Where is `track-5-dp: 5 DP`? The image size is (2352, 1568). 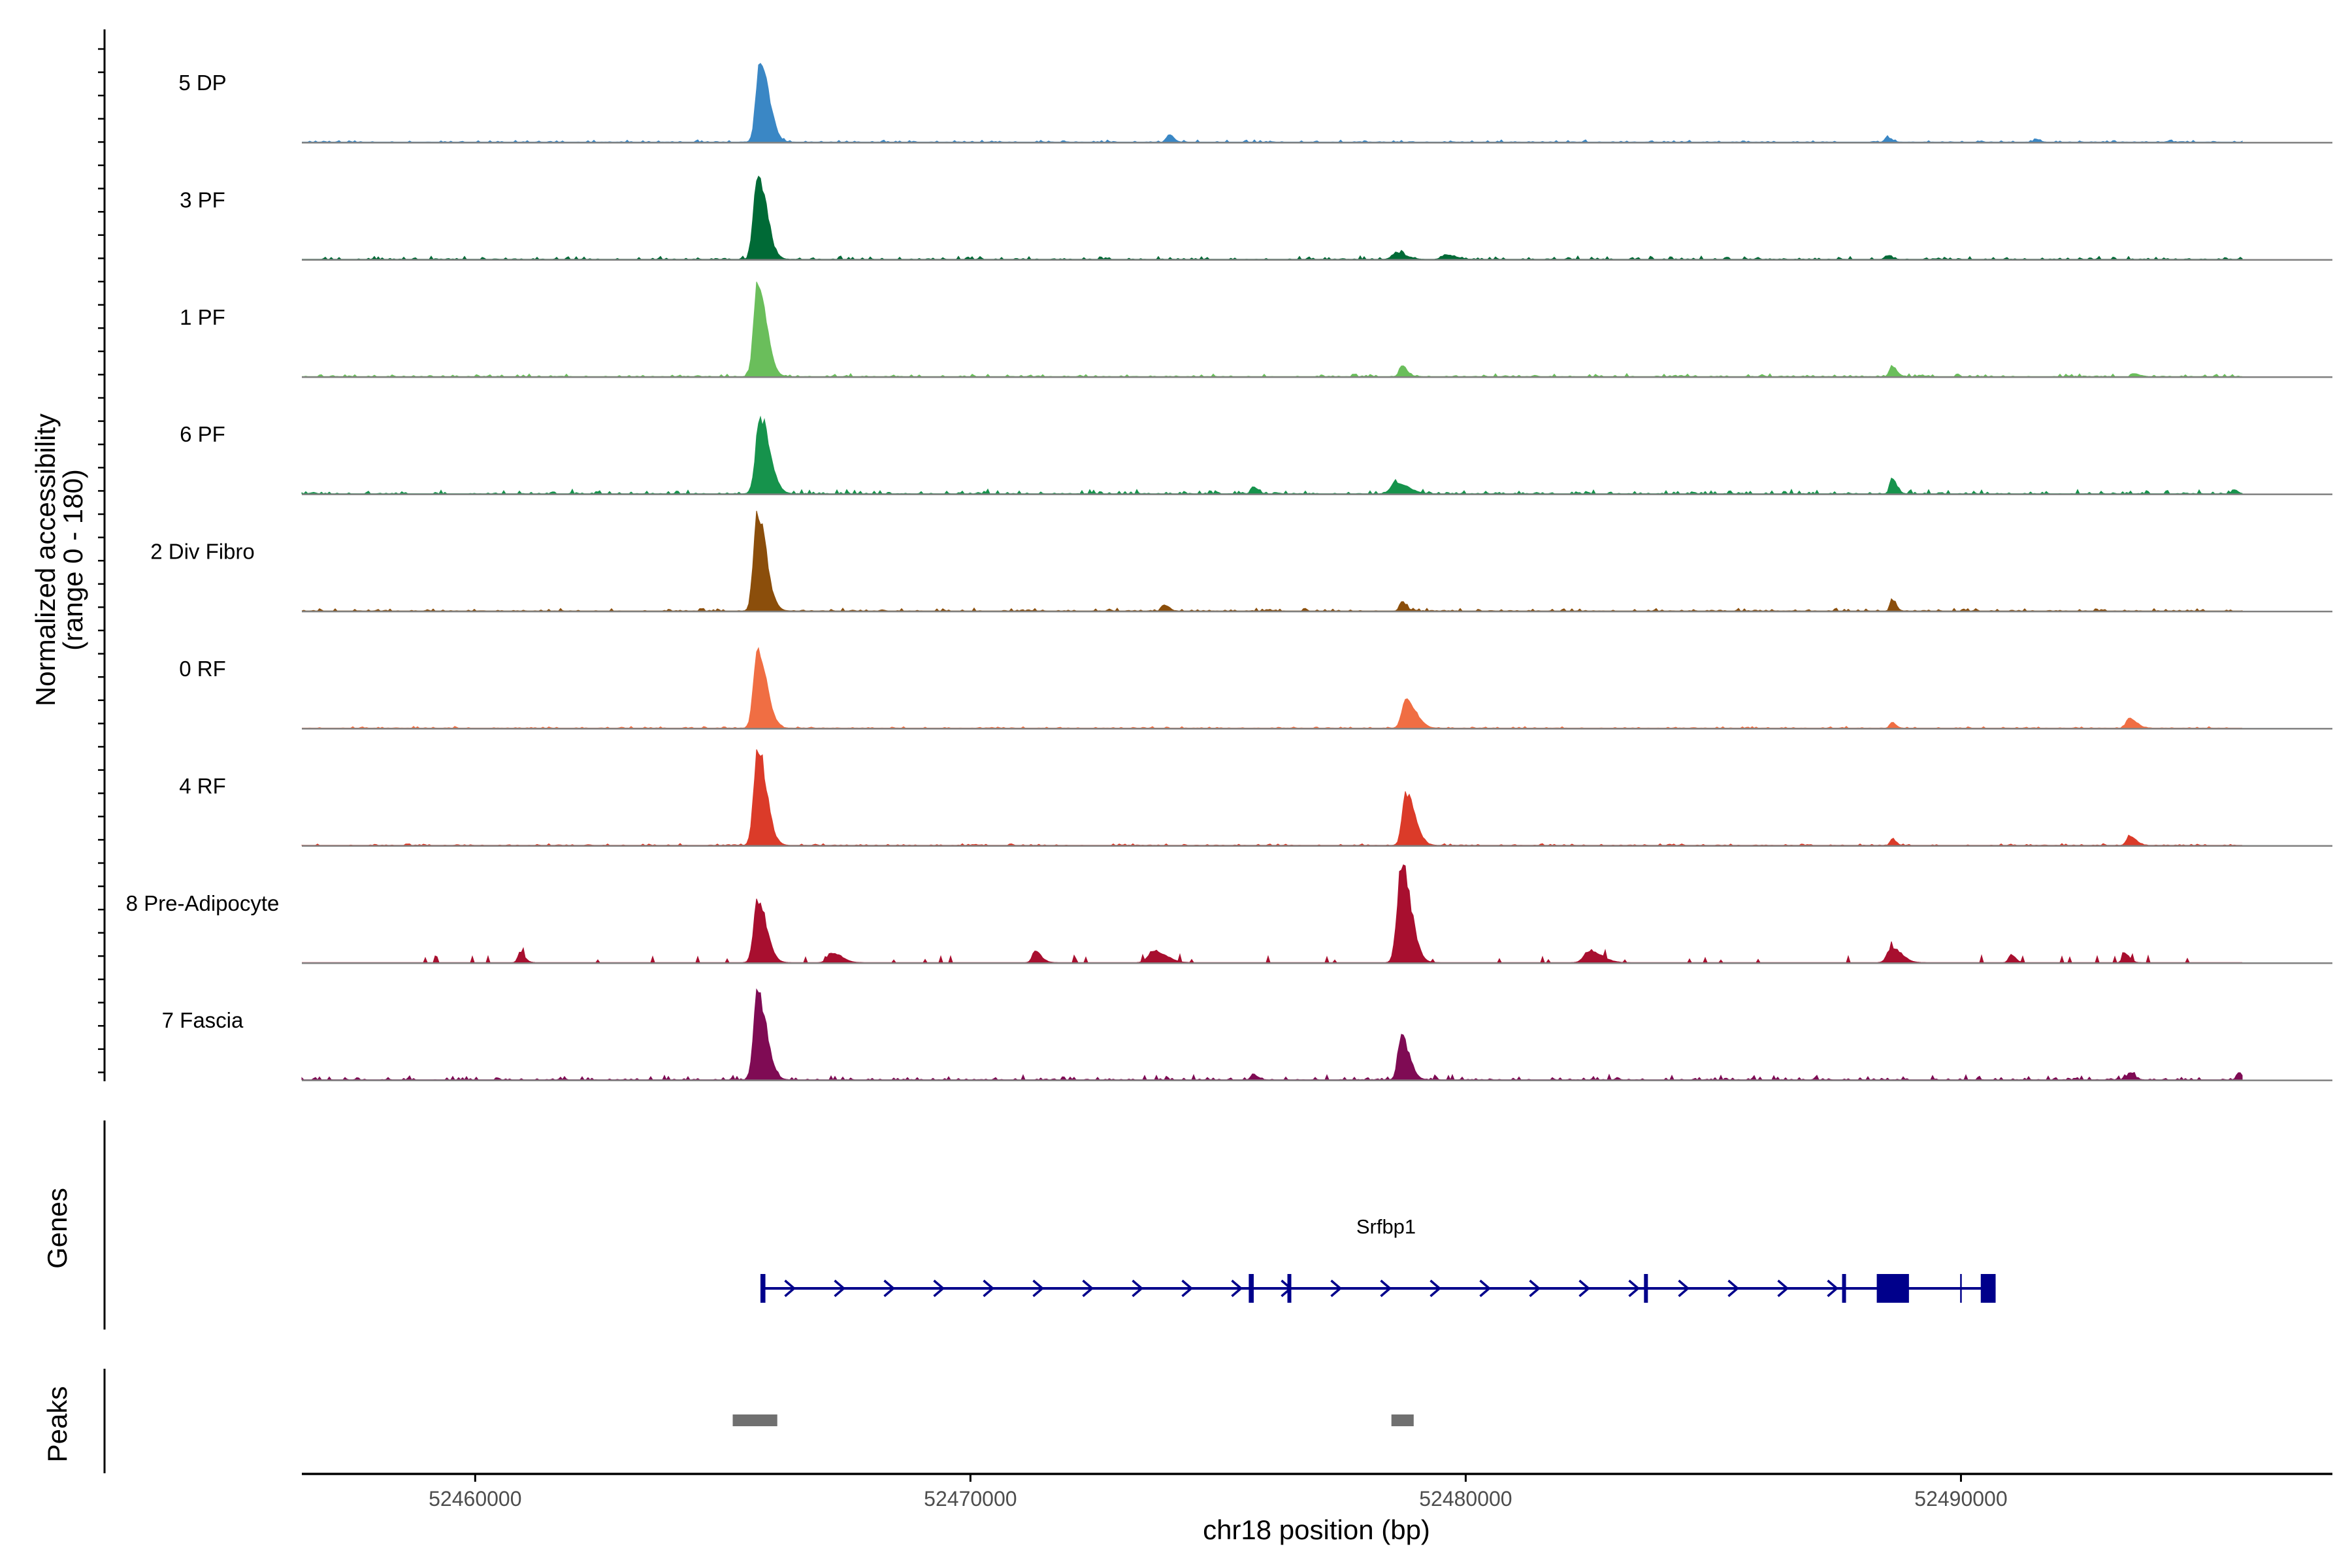
track-5-dp: 5 DP is located at coordinates (1255, 103).